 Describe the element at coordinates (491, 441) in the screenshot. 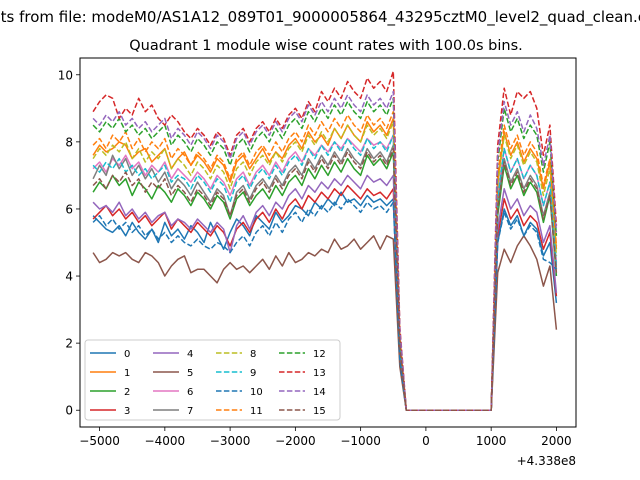

I see `x-tick-label: 1000` at that location.